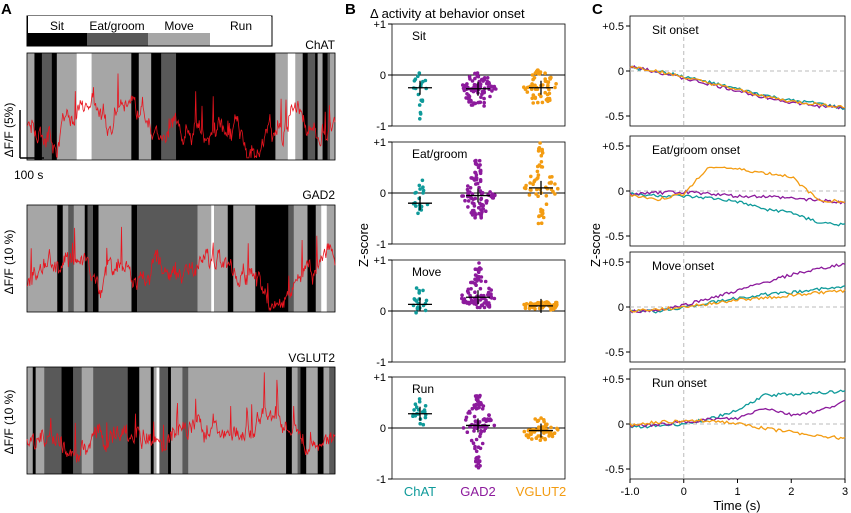  Describe the element at coordinates (116, 26) in the screenshot. I see `legend-eat-label: Eat/groom` at that location.